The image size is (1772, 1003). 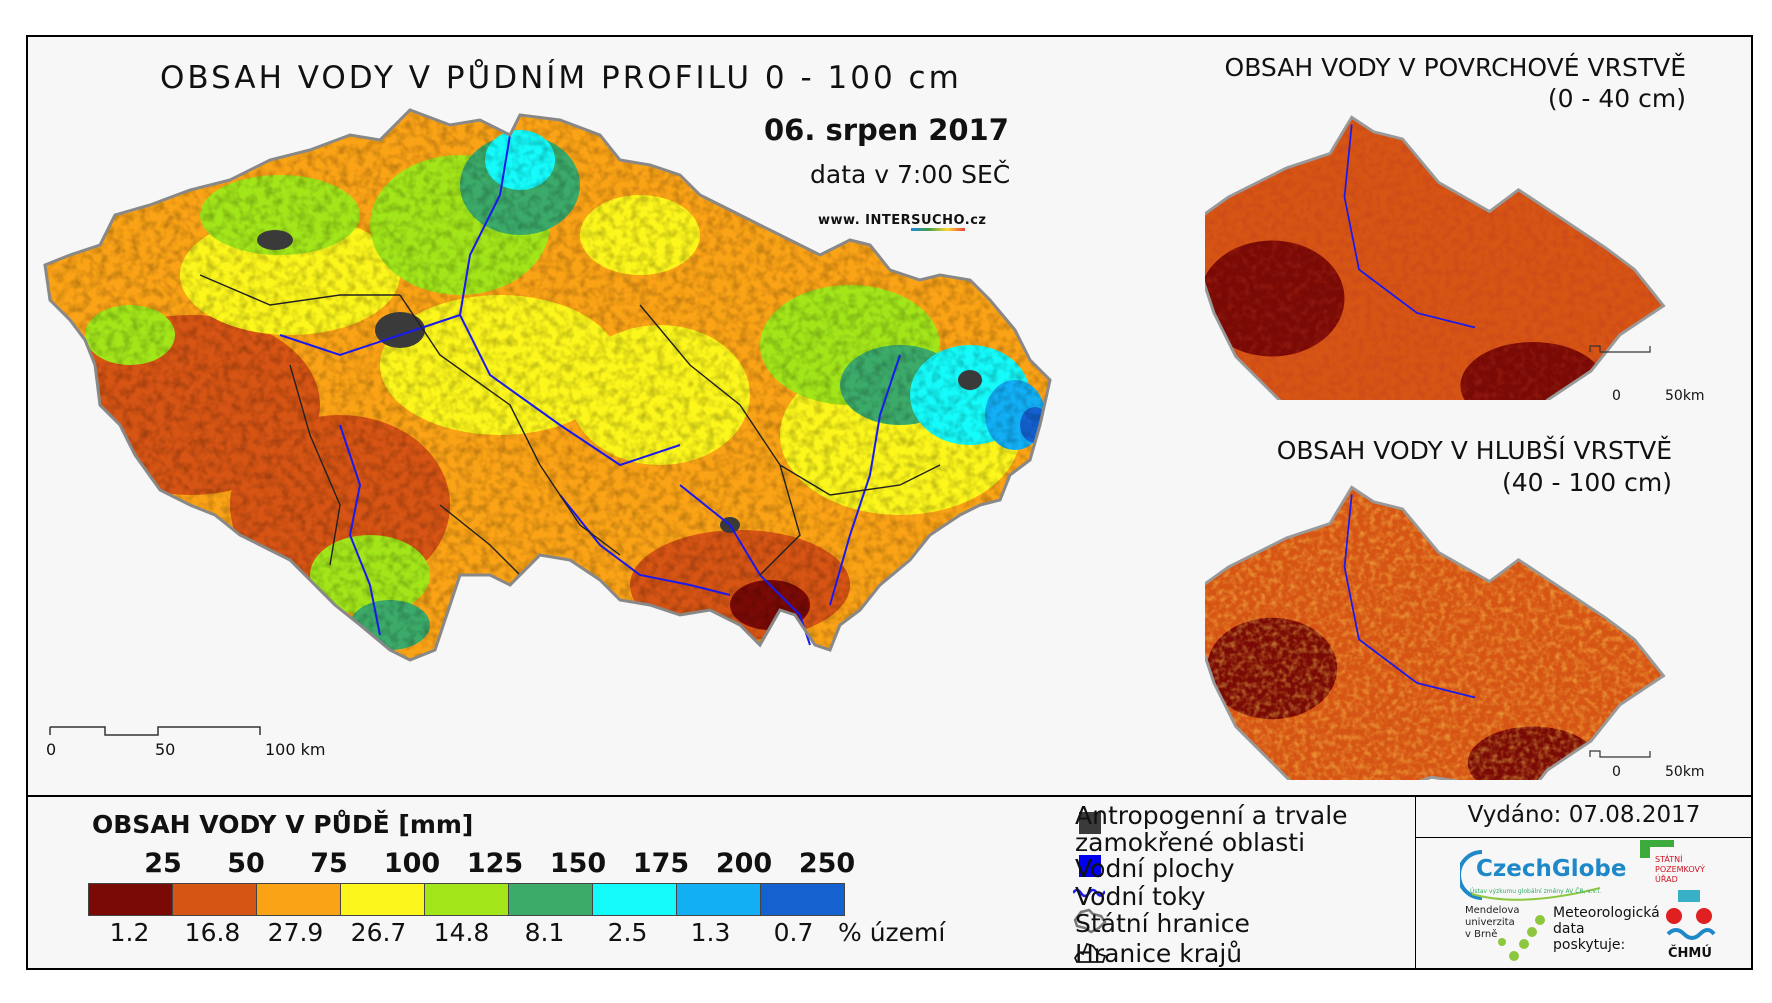 What do you see at coordinates (1481, 934) in the screenshot?
I see `mendelu-line3: v Brně` at bounding box center [1481, 934].